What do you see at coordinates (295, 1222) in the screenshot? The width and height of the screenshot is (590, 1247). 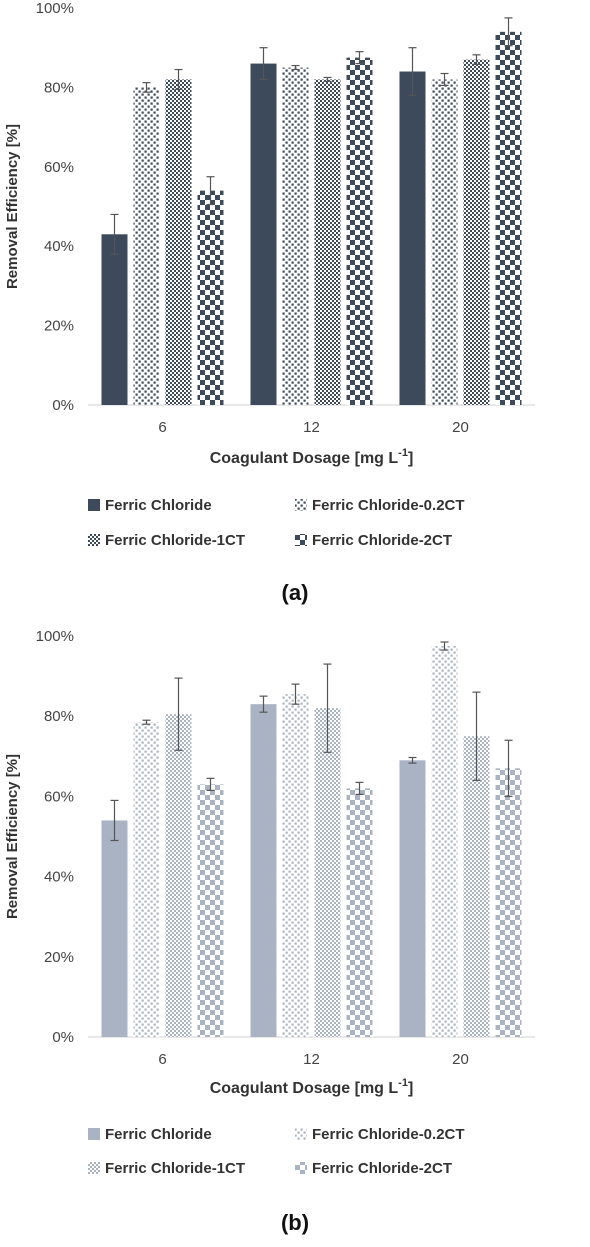 I see `panel-label: (b)` at bounding box center [295, 1222].